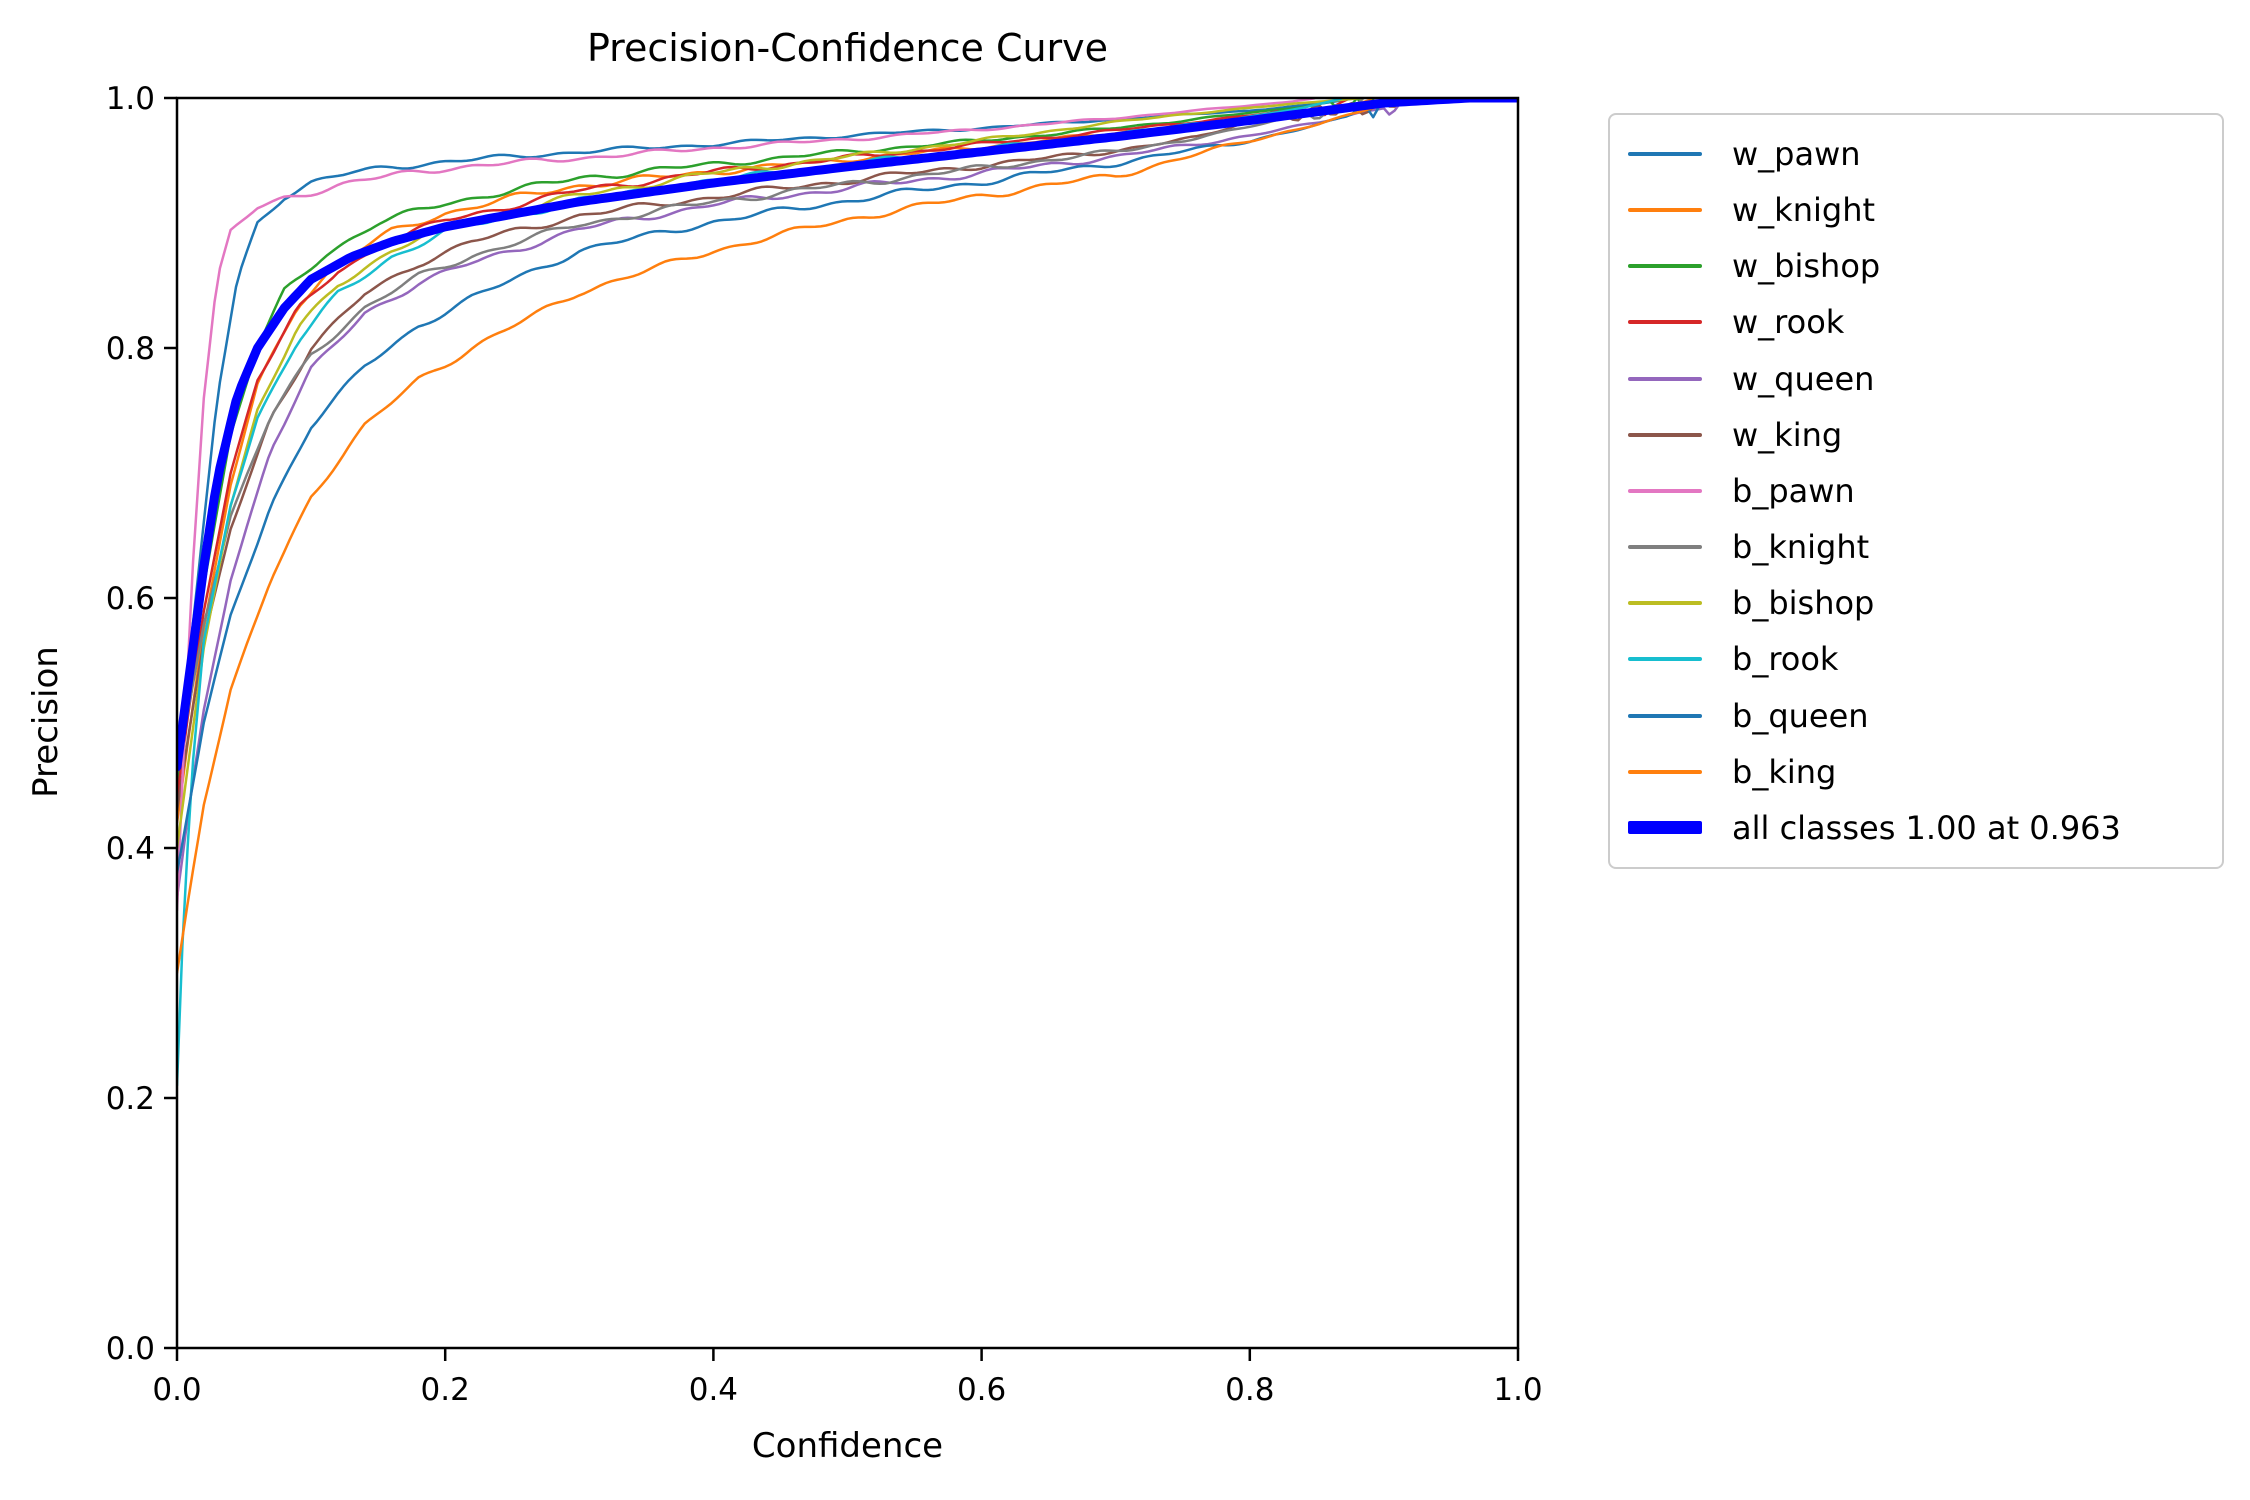  What do you see at coordinates (847, 48) in the screenshot?
I see `chart-title: Precision-Confidence Curve` at bounding box center [847, 48].